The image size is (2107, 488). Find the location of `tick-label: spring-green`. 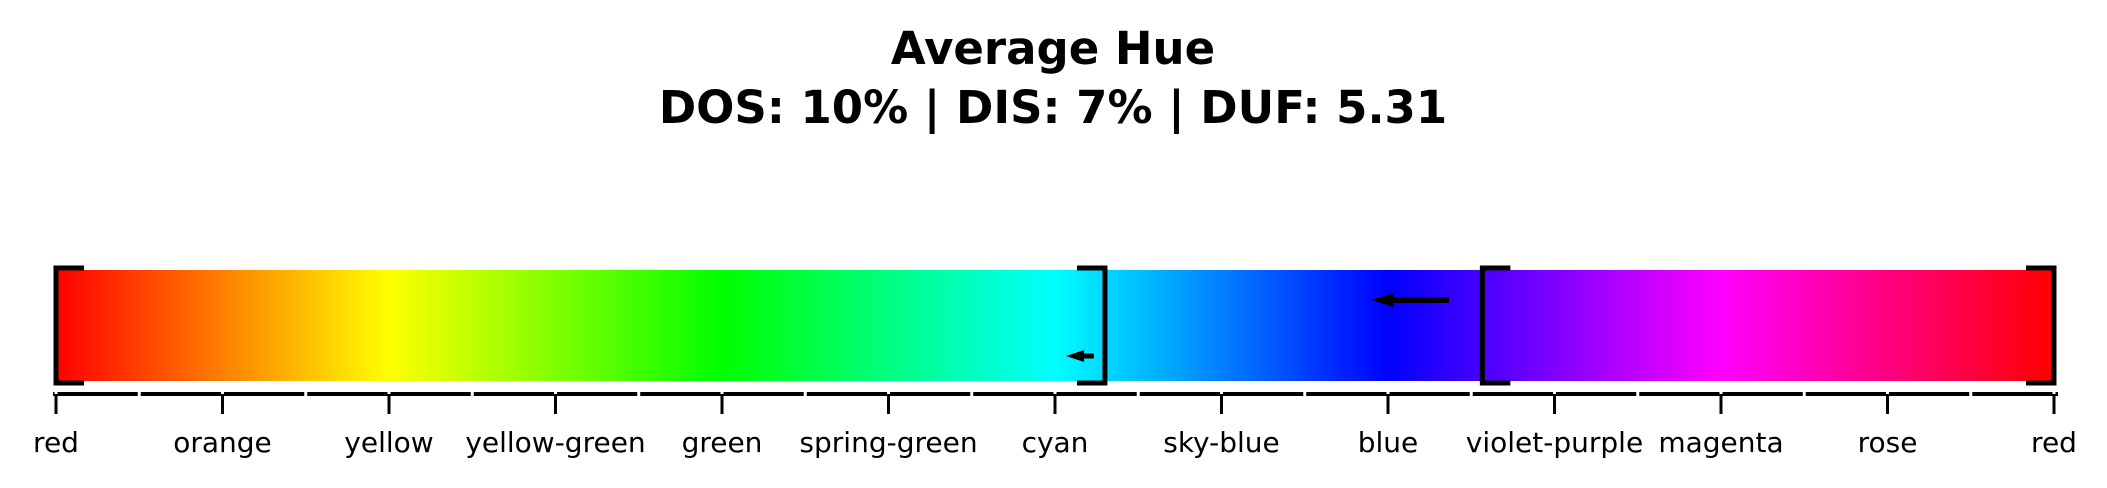

tick-label: spring-green is located at coordinates (888, 442).